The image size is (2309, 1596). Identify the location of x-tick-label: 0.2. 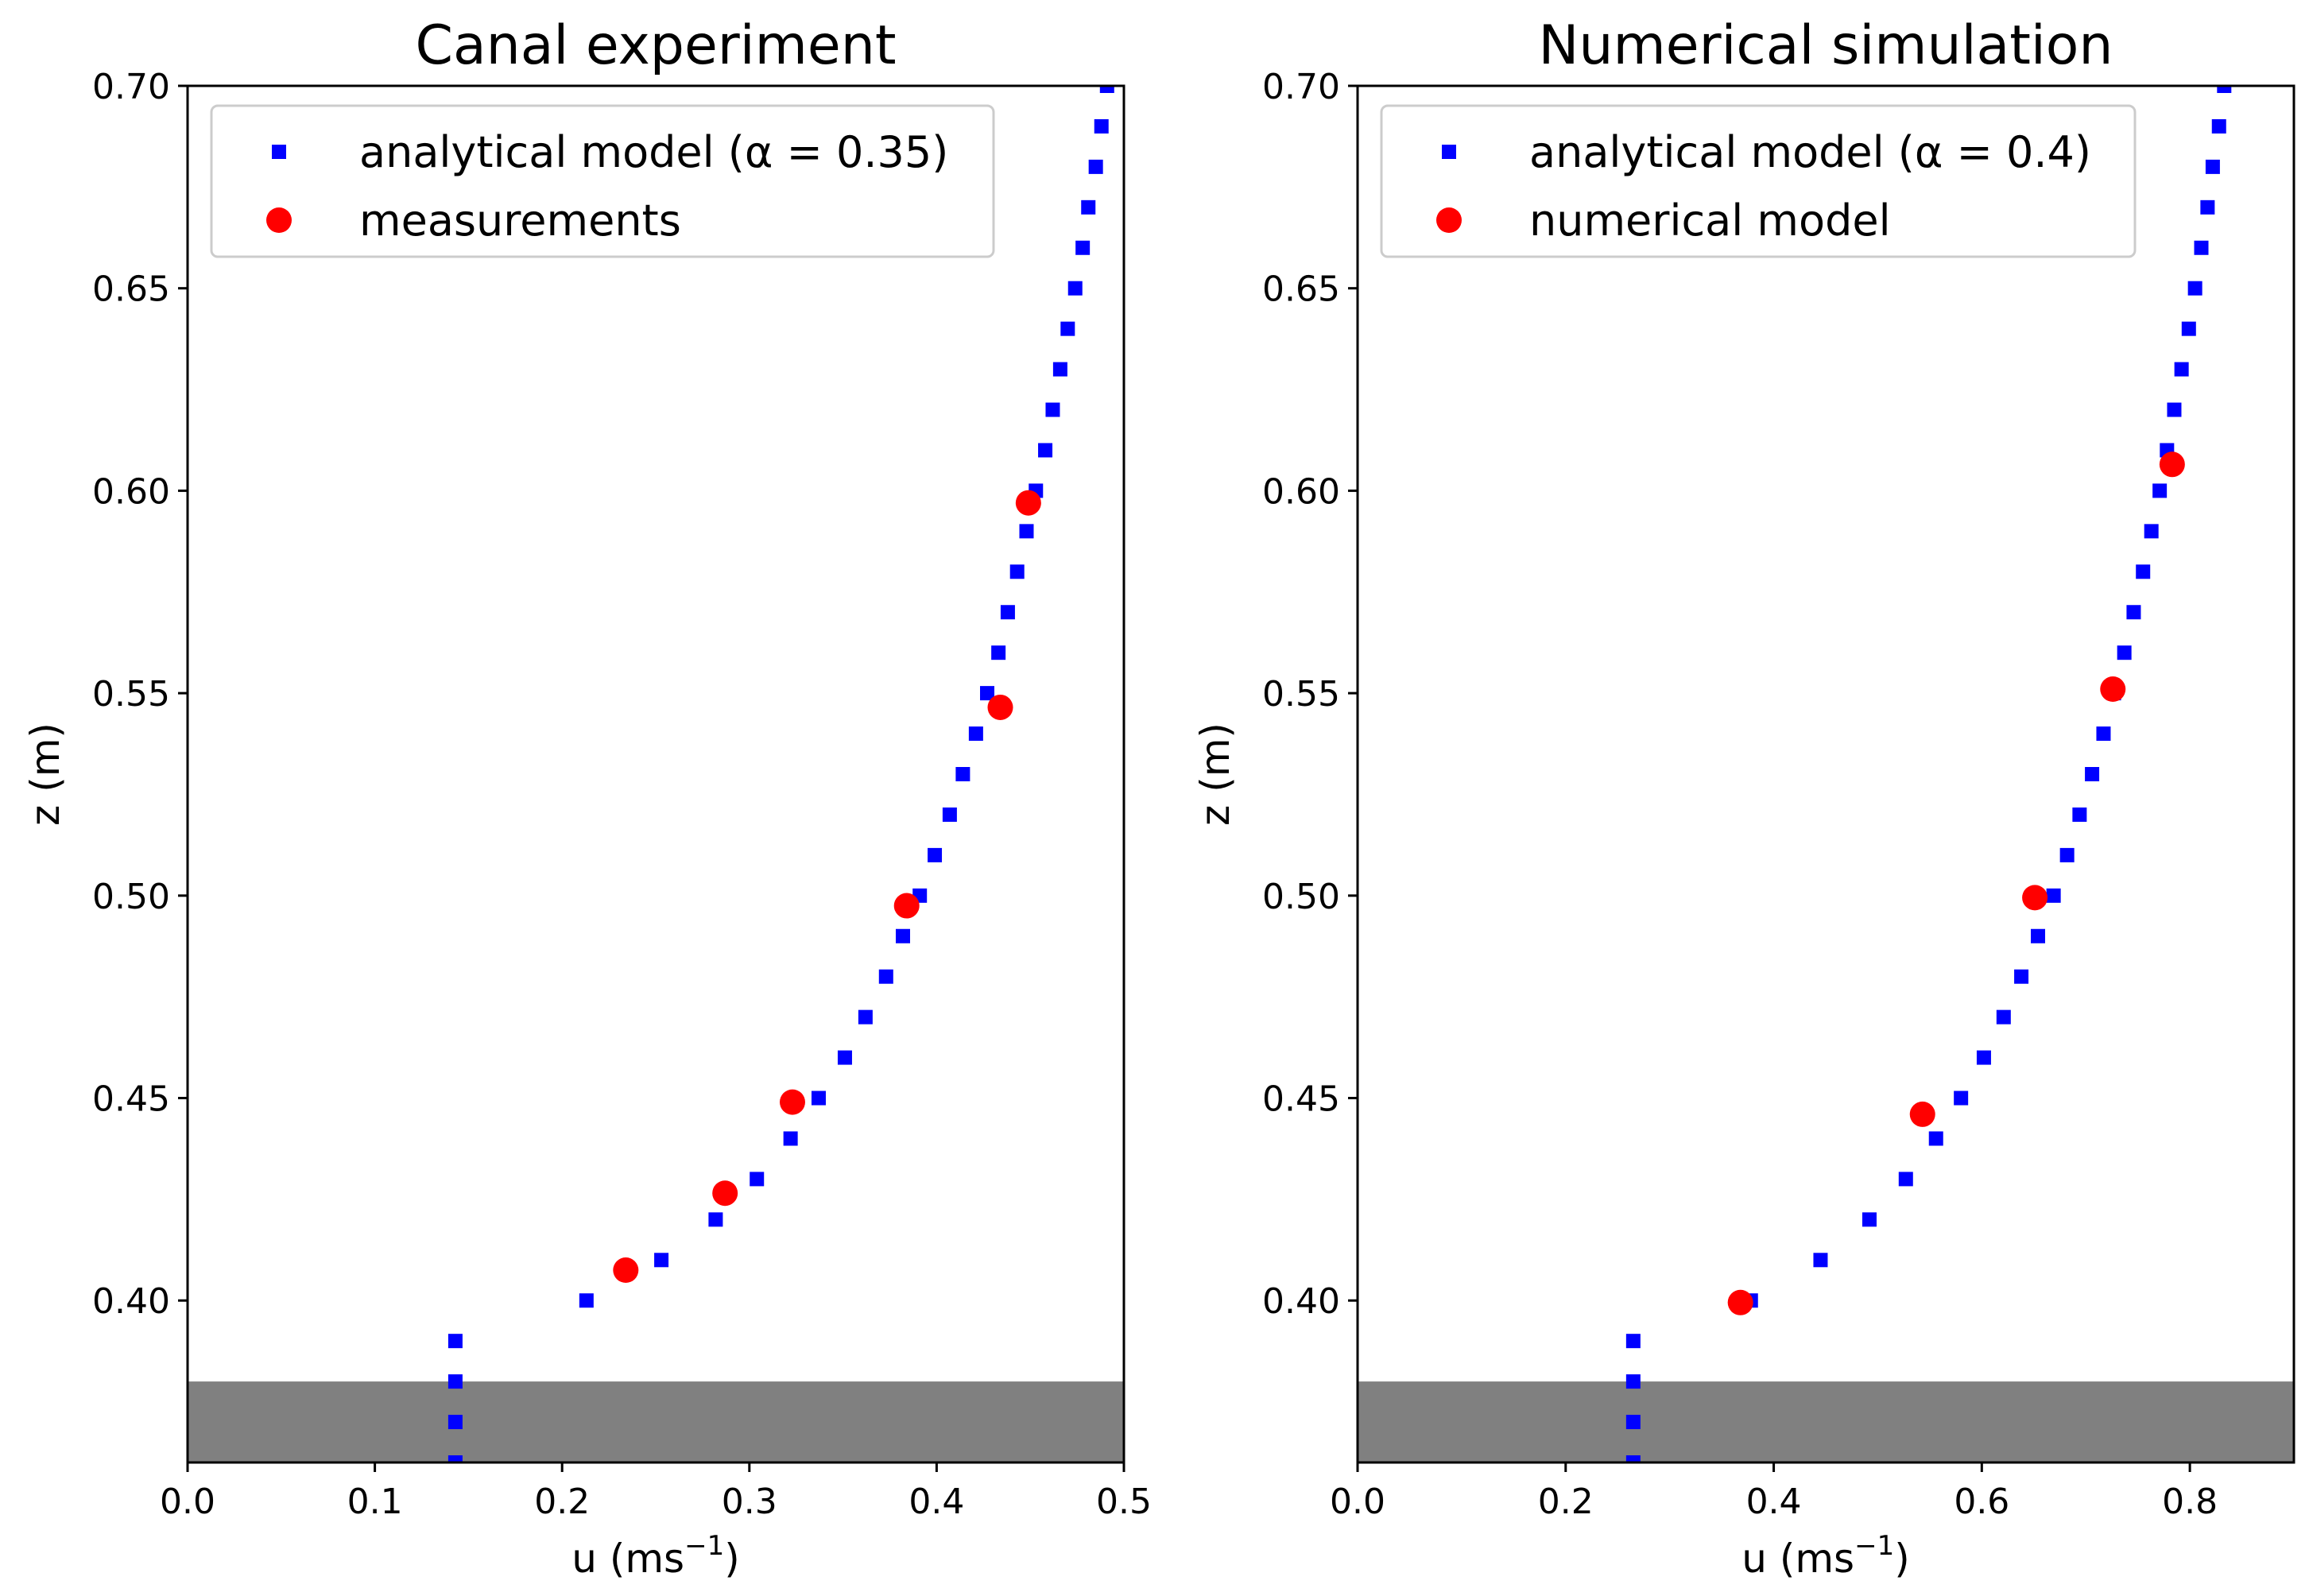
(1566, 1502).